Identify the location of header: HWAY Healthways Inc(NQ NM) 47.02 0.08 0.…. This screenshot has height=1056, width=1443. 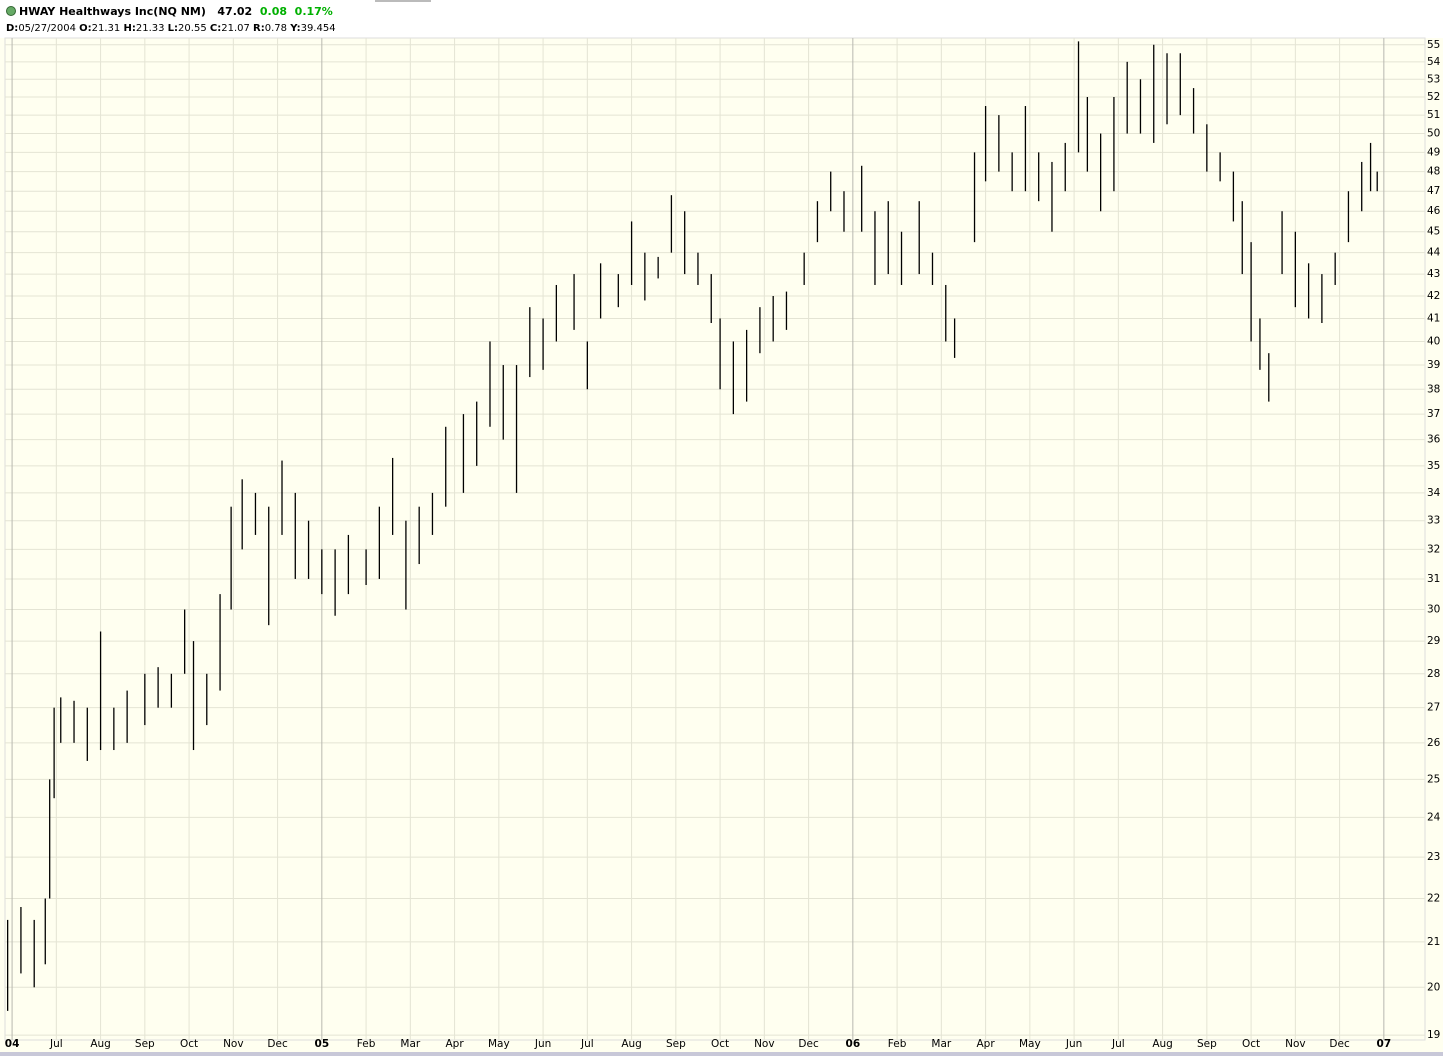
(721, 19).